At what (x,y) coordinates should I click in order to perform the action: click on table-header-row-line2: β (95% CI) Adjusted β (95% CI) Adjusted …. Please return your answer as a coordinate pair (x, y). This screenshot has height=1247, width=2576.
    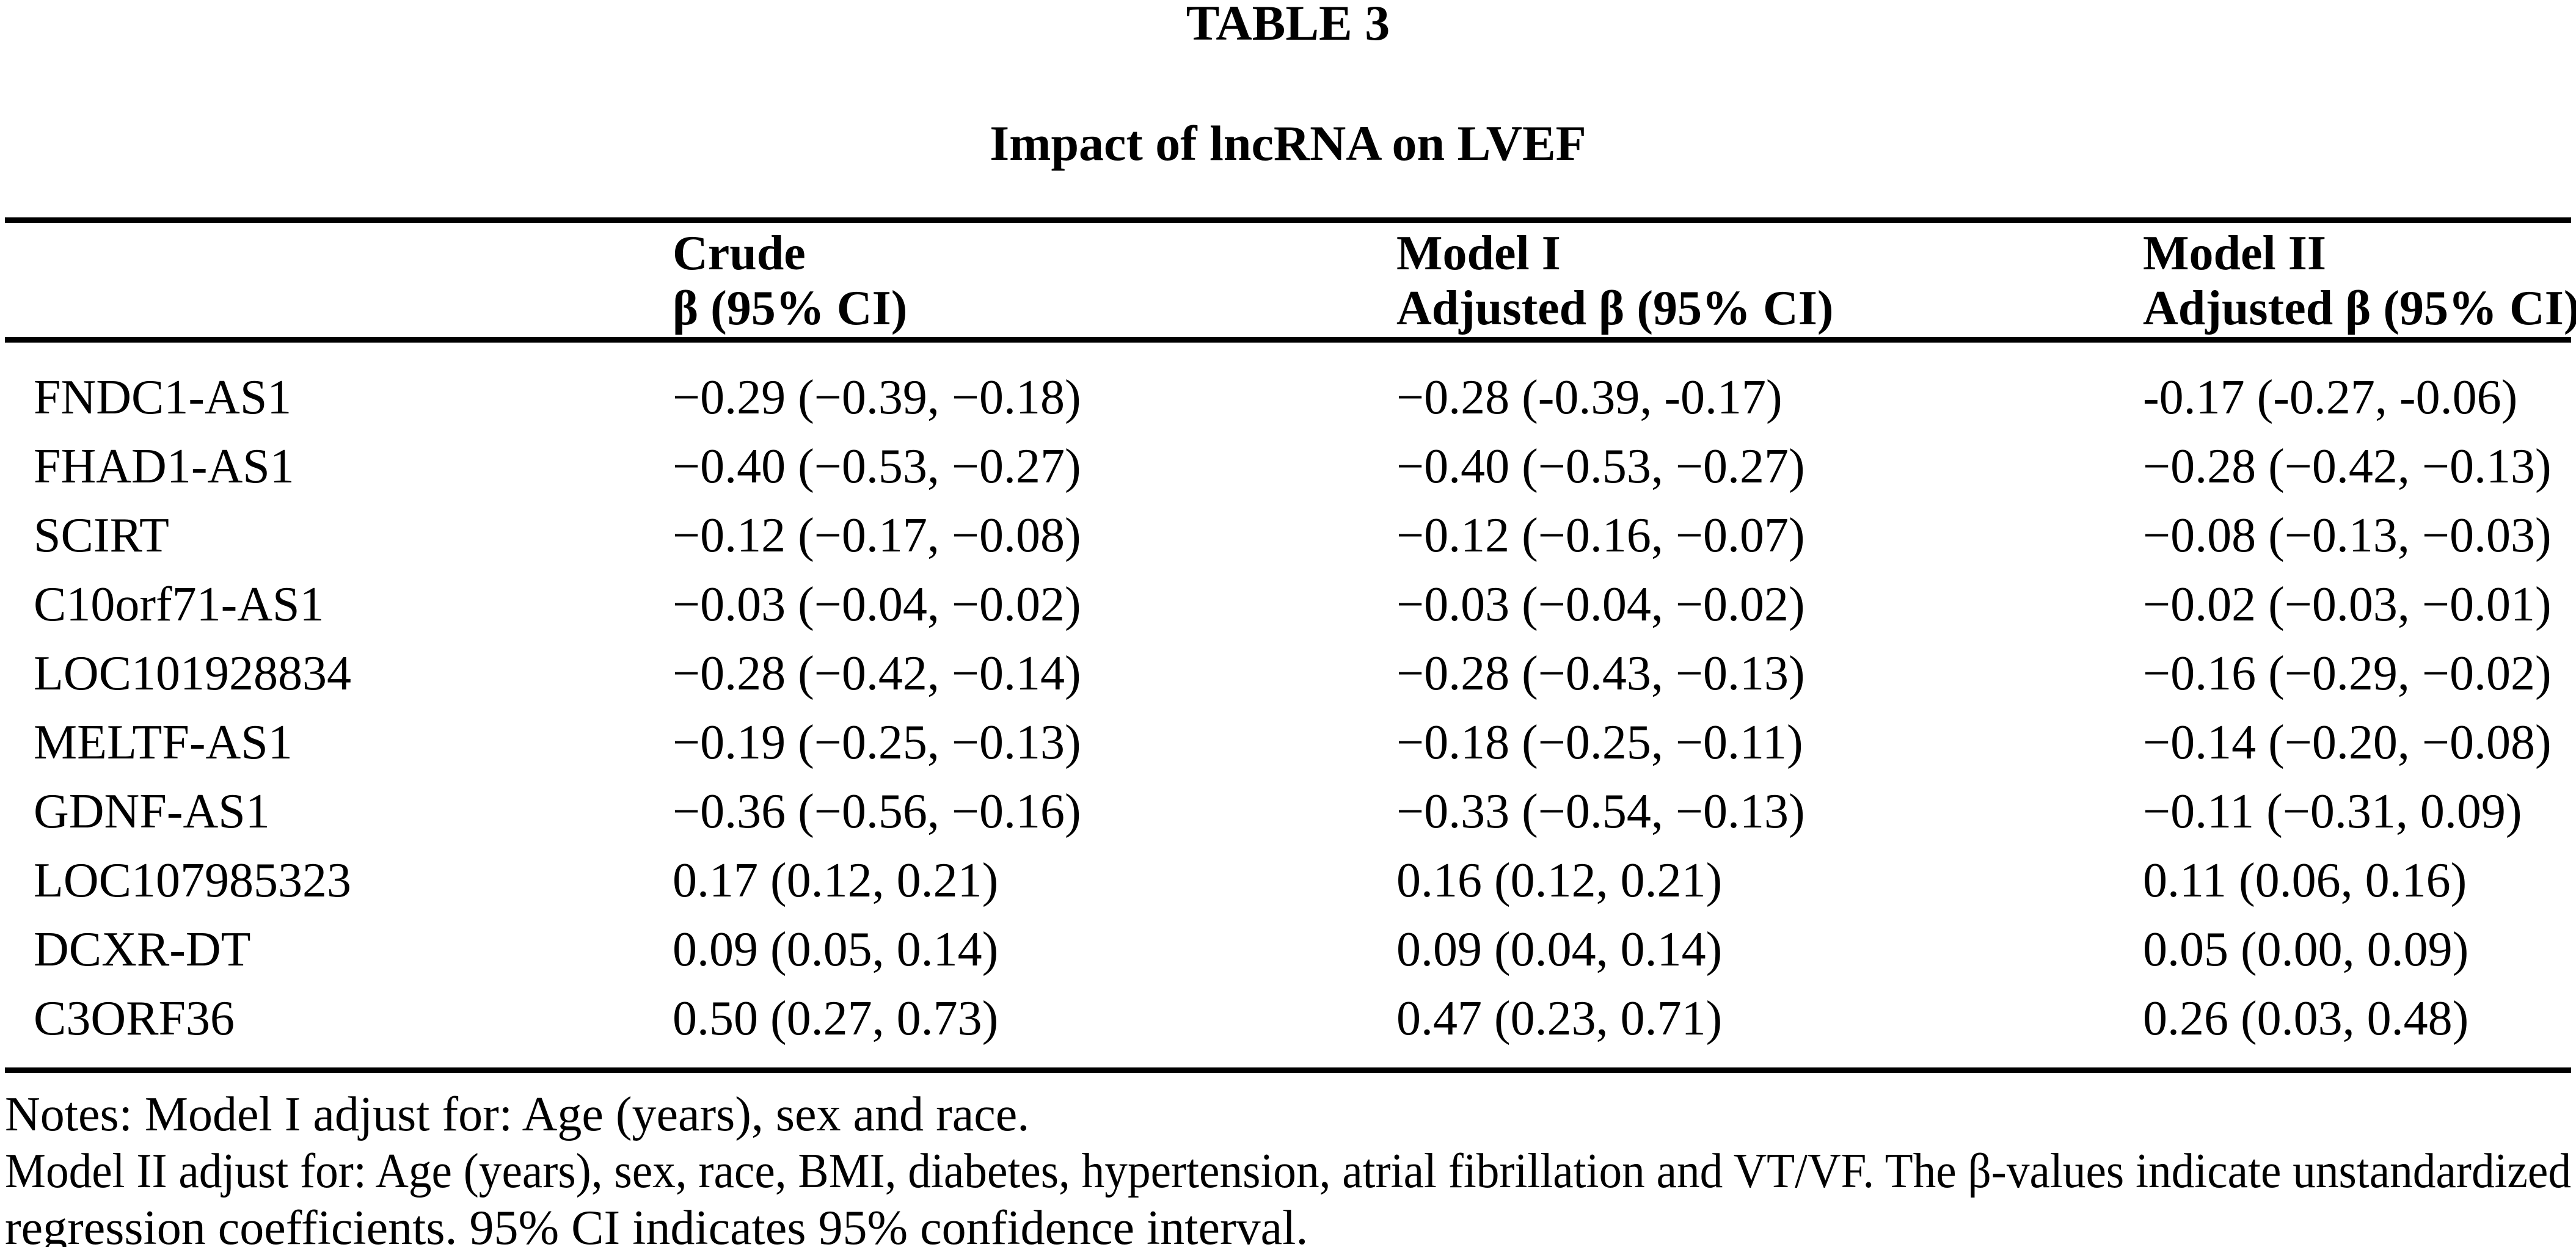
    Looking at the image, I should click on (1288, 319).